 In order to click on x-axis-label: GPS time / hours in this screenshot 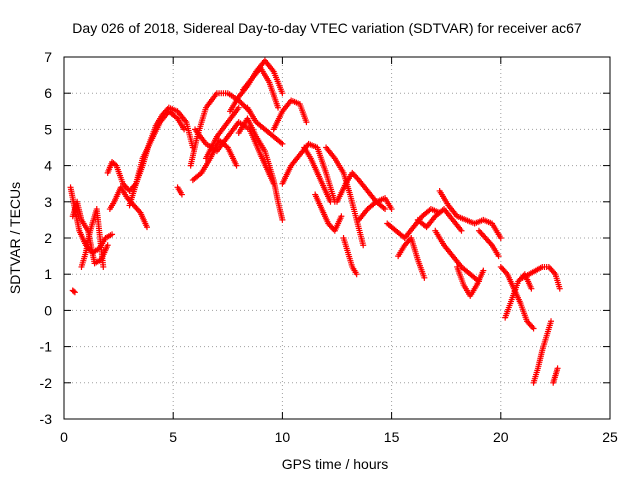, I will do `click(335, 464)`.